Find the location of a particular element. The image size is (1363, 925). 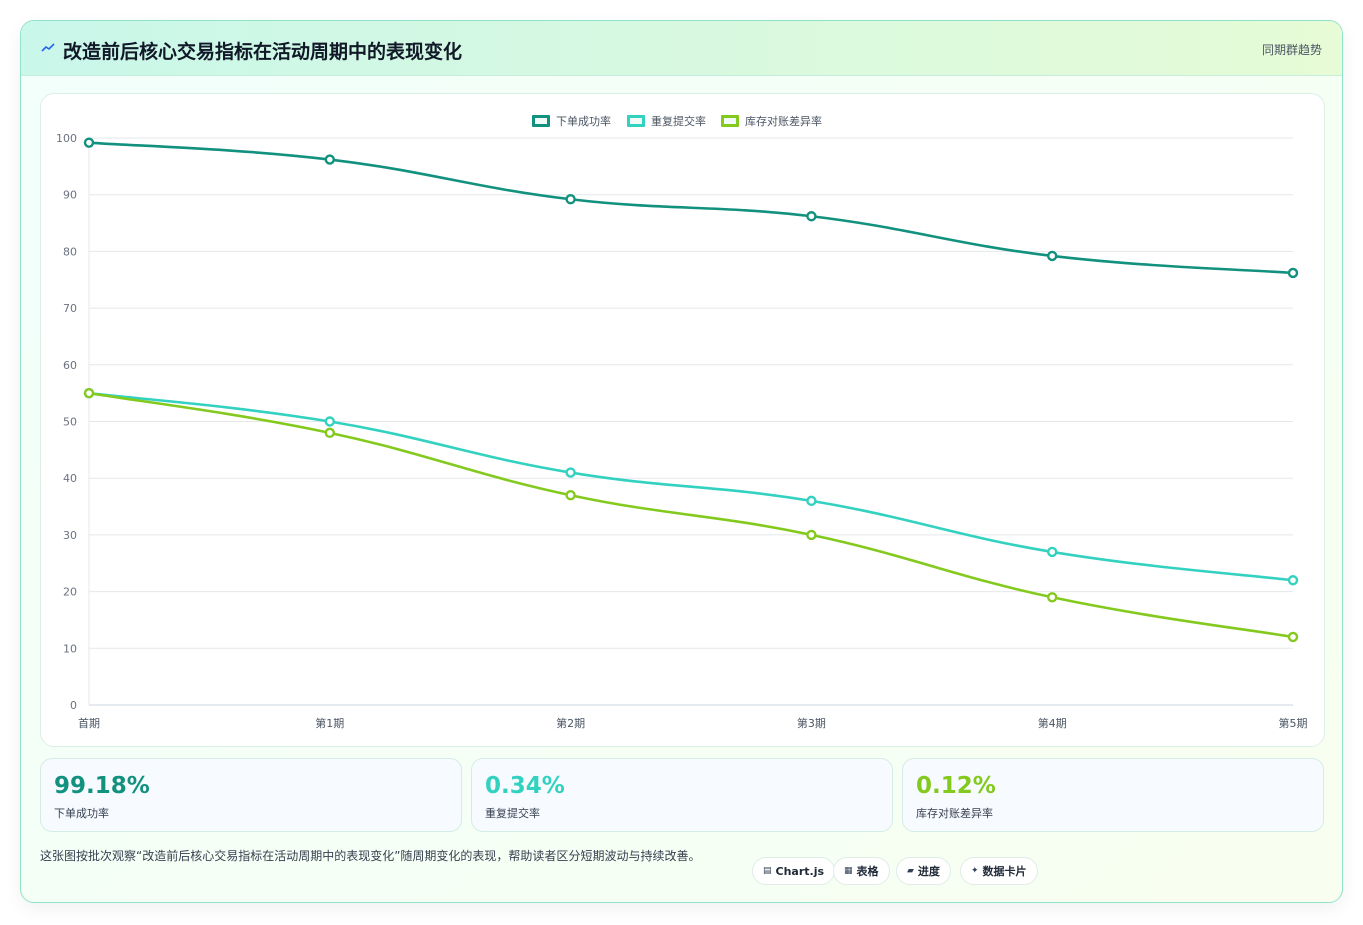

stat-card-0: 99.18% 下单成功率 is located at coordinates (251, 795).